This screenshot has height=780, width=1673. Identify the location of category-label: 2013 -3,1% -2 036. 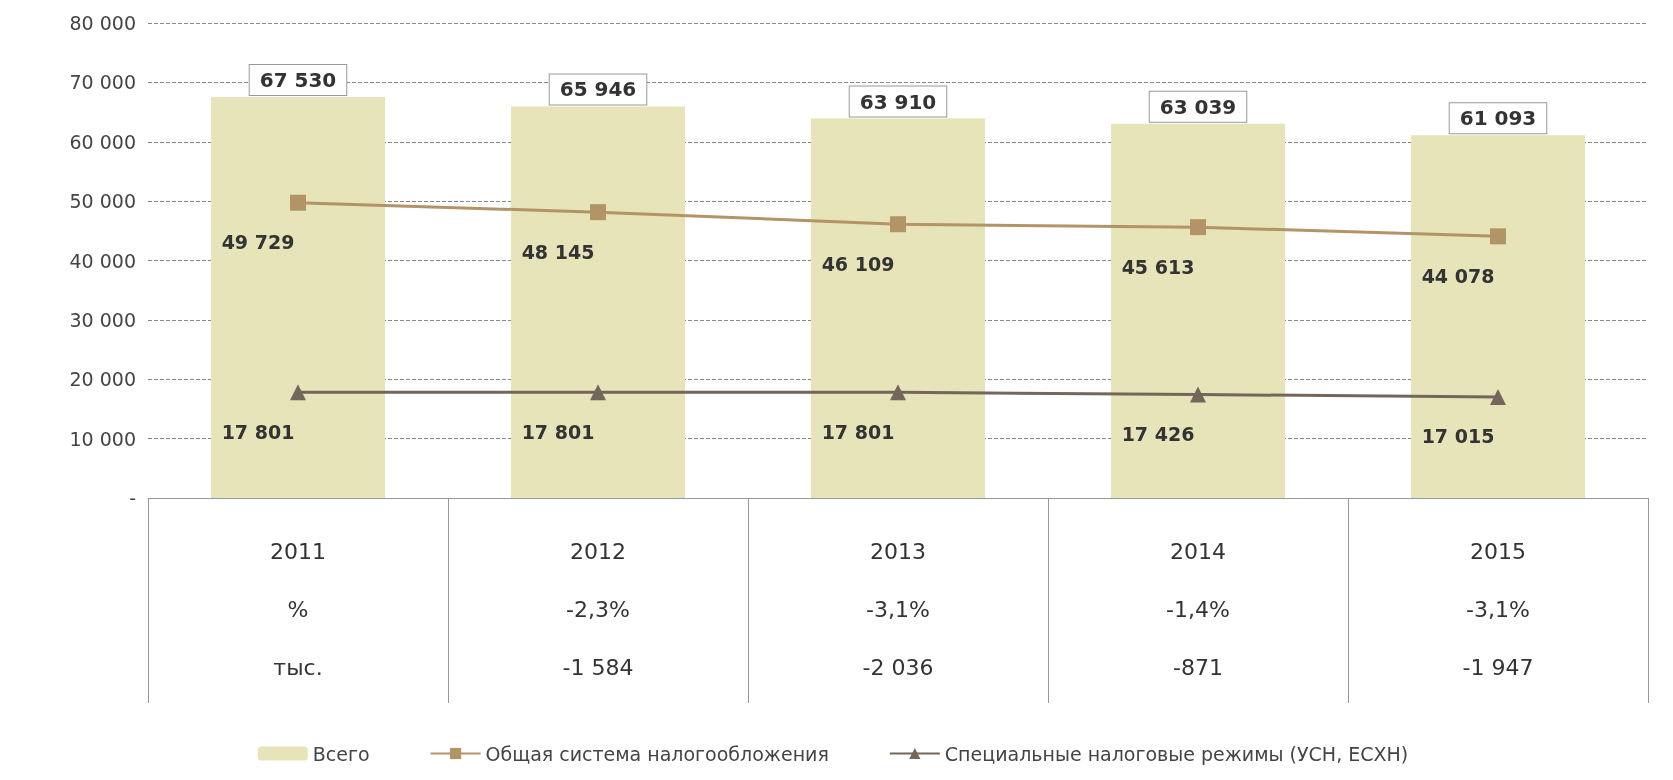
(898, 609).